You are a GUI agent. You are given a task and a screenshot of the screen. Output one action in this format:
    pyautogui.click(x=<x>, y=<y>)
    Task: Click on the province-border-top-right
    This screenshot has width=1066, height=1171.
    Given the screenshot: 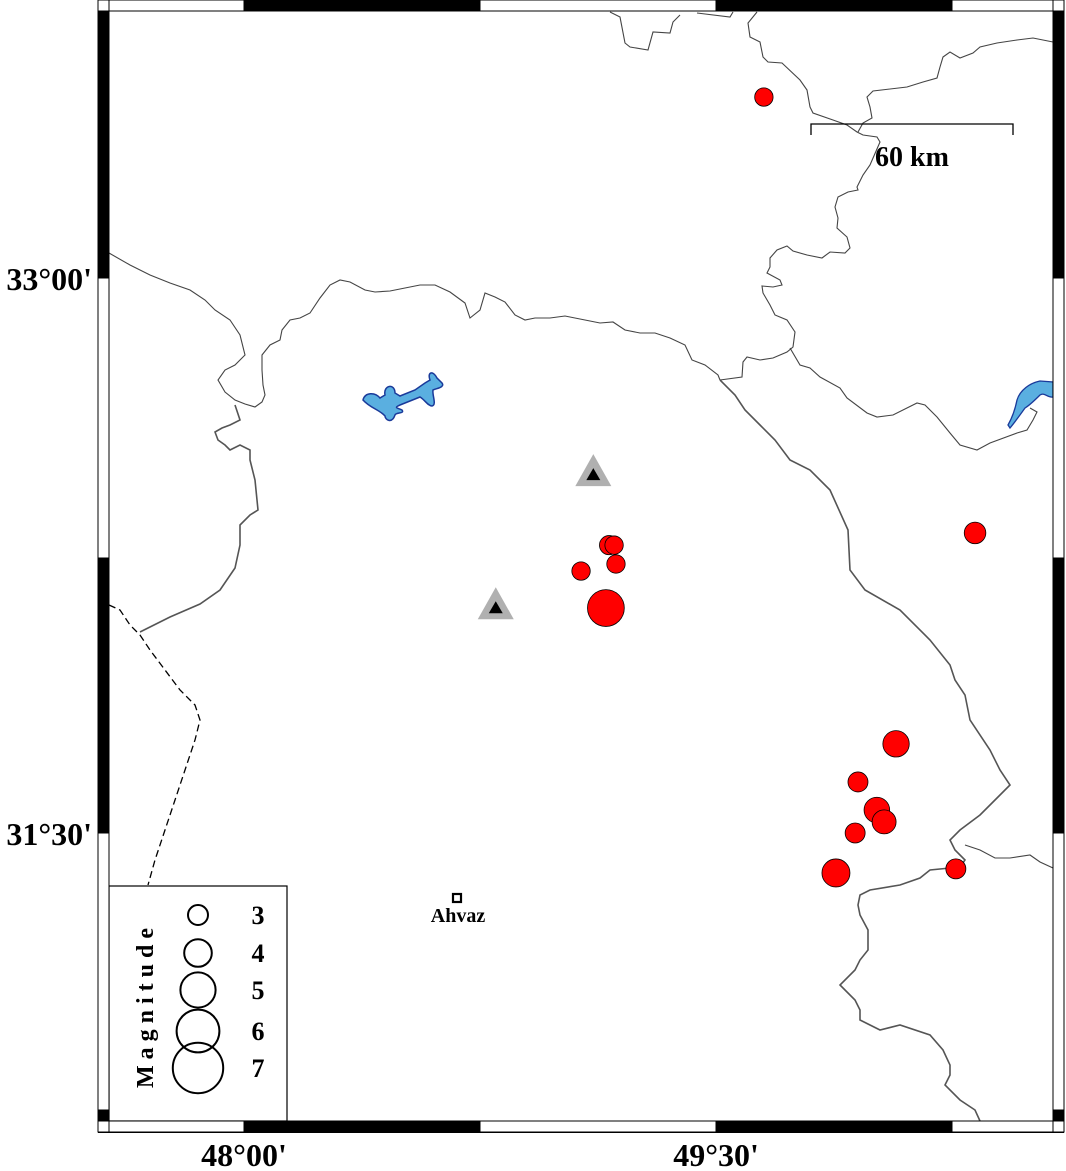 What is the action you would take?
    pyautogui.click(x=955, y=85)
    